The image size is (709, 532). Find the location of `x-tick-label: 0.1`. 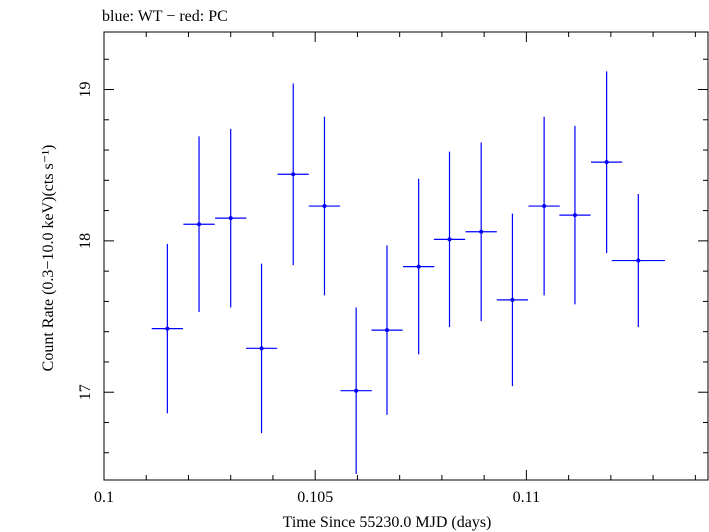

x-tick-label: 0.1 is located at coordinates (104, 497).